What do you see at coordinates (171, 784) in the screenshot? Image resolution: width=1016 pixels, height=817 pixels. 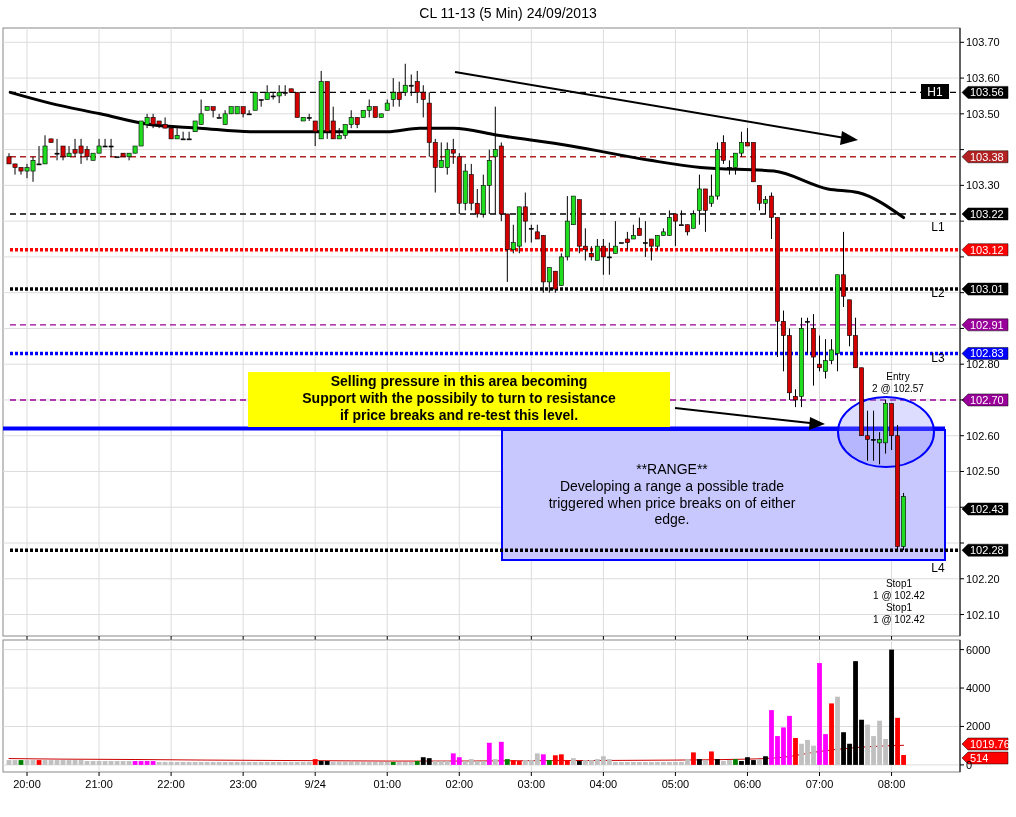 I see `x-tick-label: 22:00` at bounding box center [171, 784].